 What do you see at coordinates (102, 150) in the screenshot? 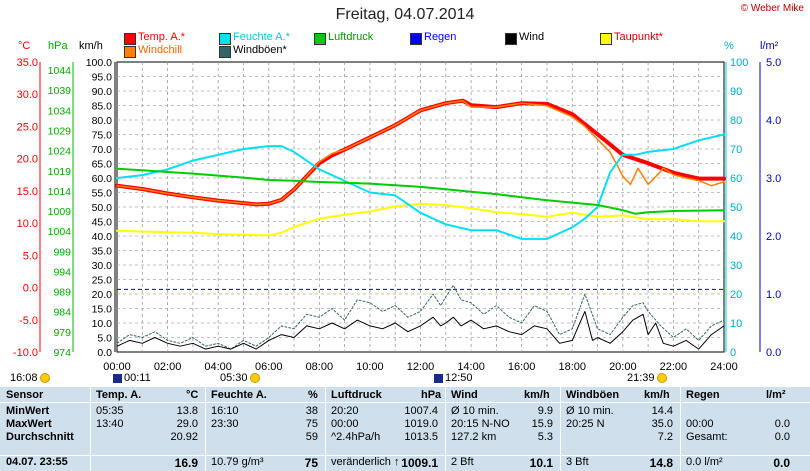
I see `wind-tick-label: 70.0` at bounding box center [102, 150].